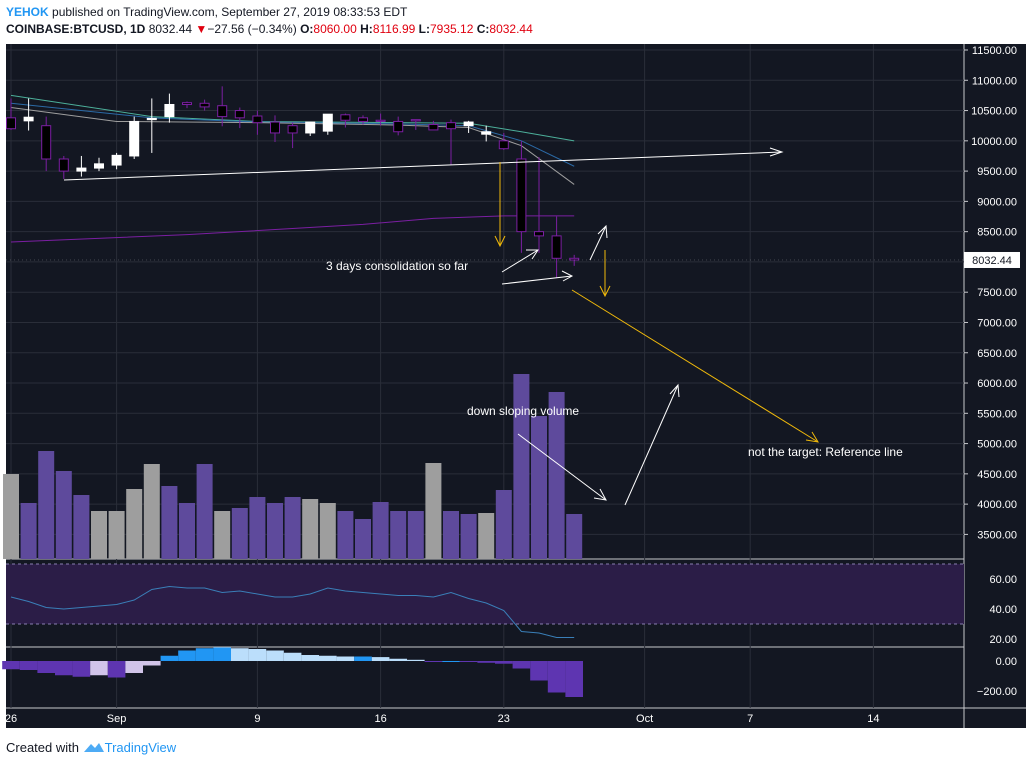 Image resolution: width=1032 pixels, height=766 pixels. Describe the element at coordinates (997, 505) in the screenshot. I see `price-tick-label: 4000.00` at that location.